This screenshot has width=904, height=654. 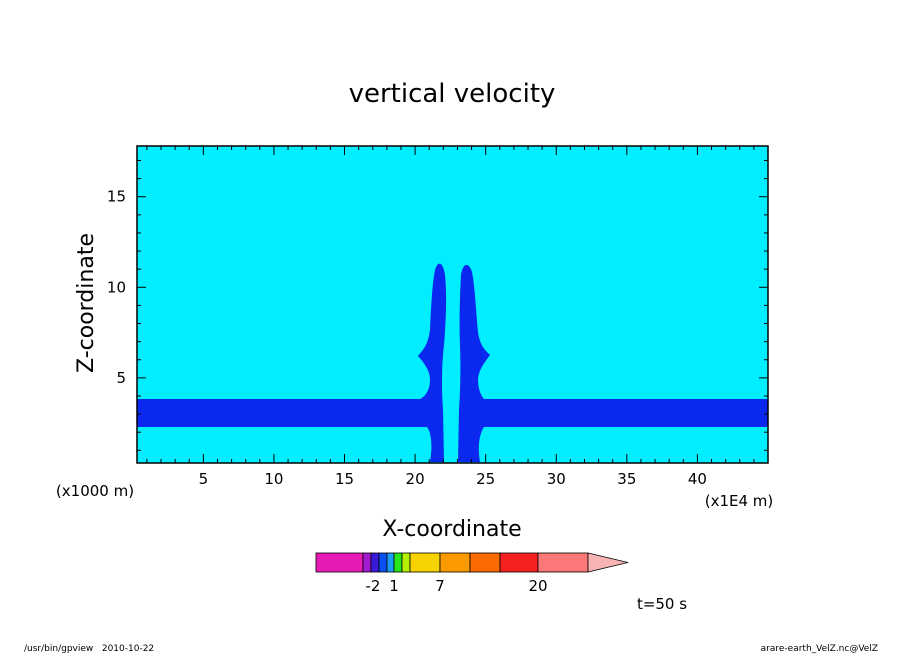 What do you see at coordinates (440, 586) in the screenshot?
I see `colorbar-tick-label: 7` at bounding box center [440, 586].